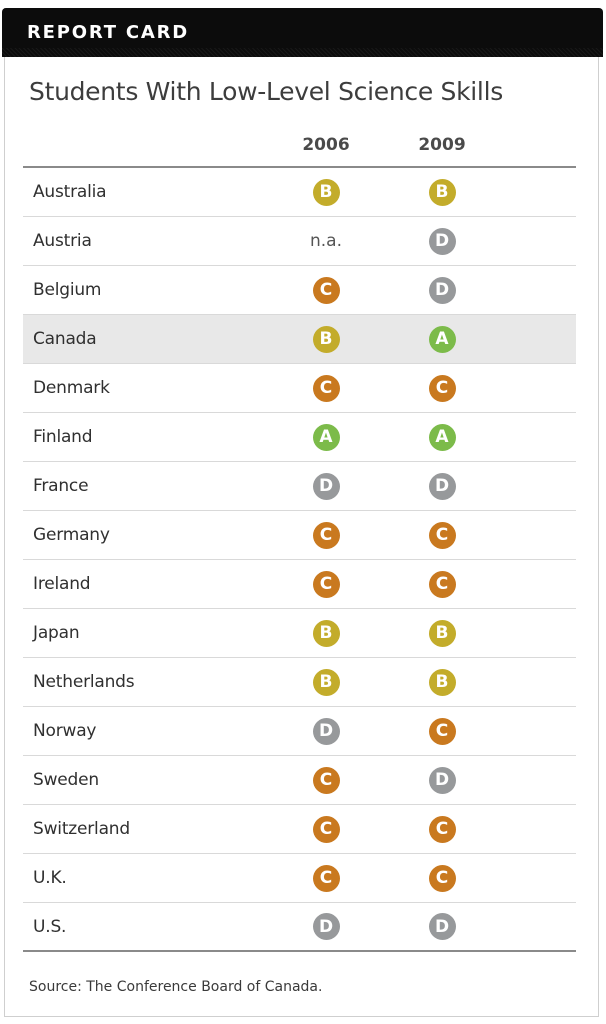  I want to click on country-label: Belgium, so click(67, 290).